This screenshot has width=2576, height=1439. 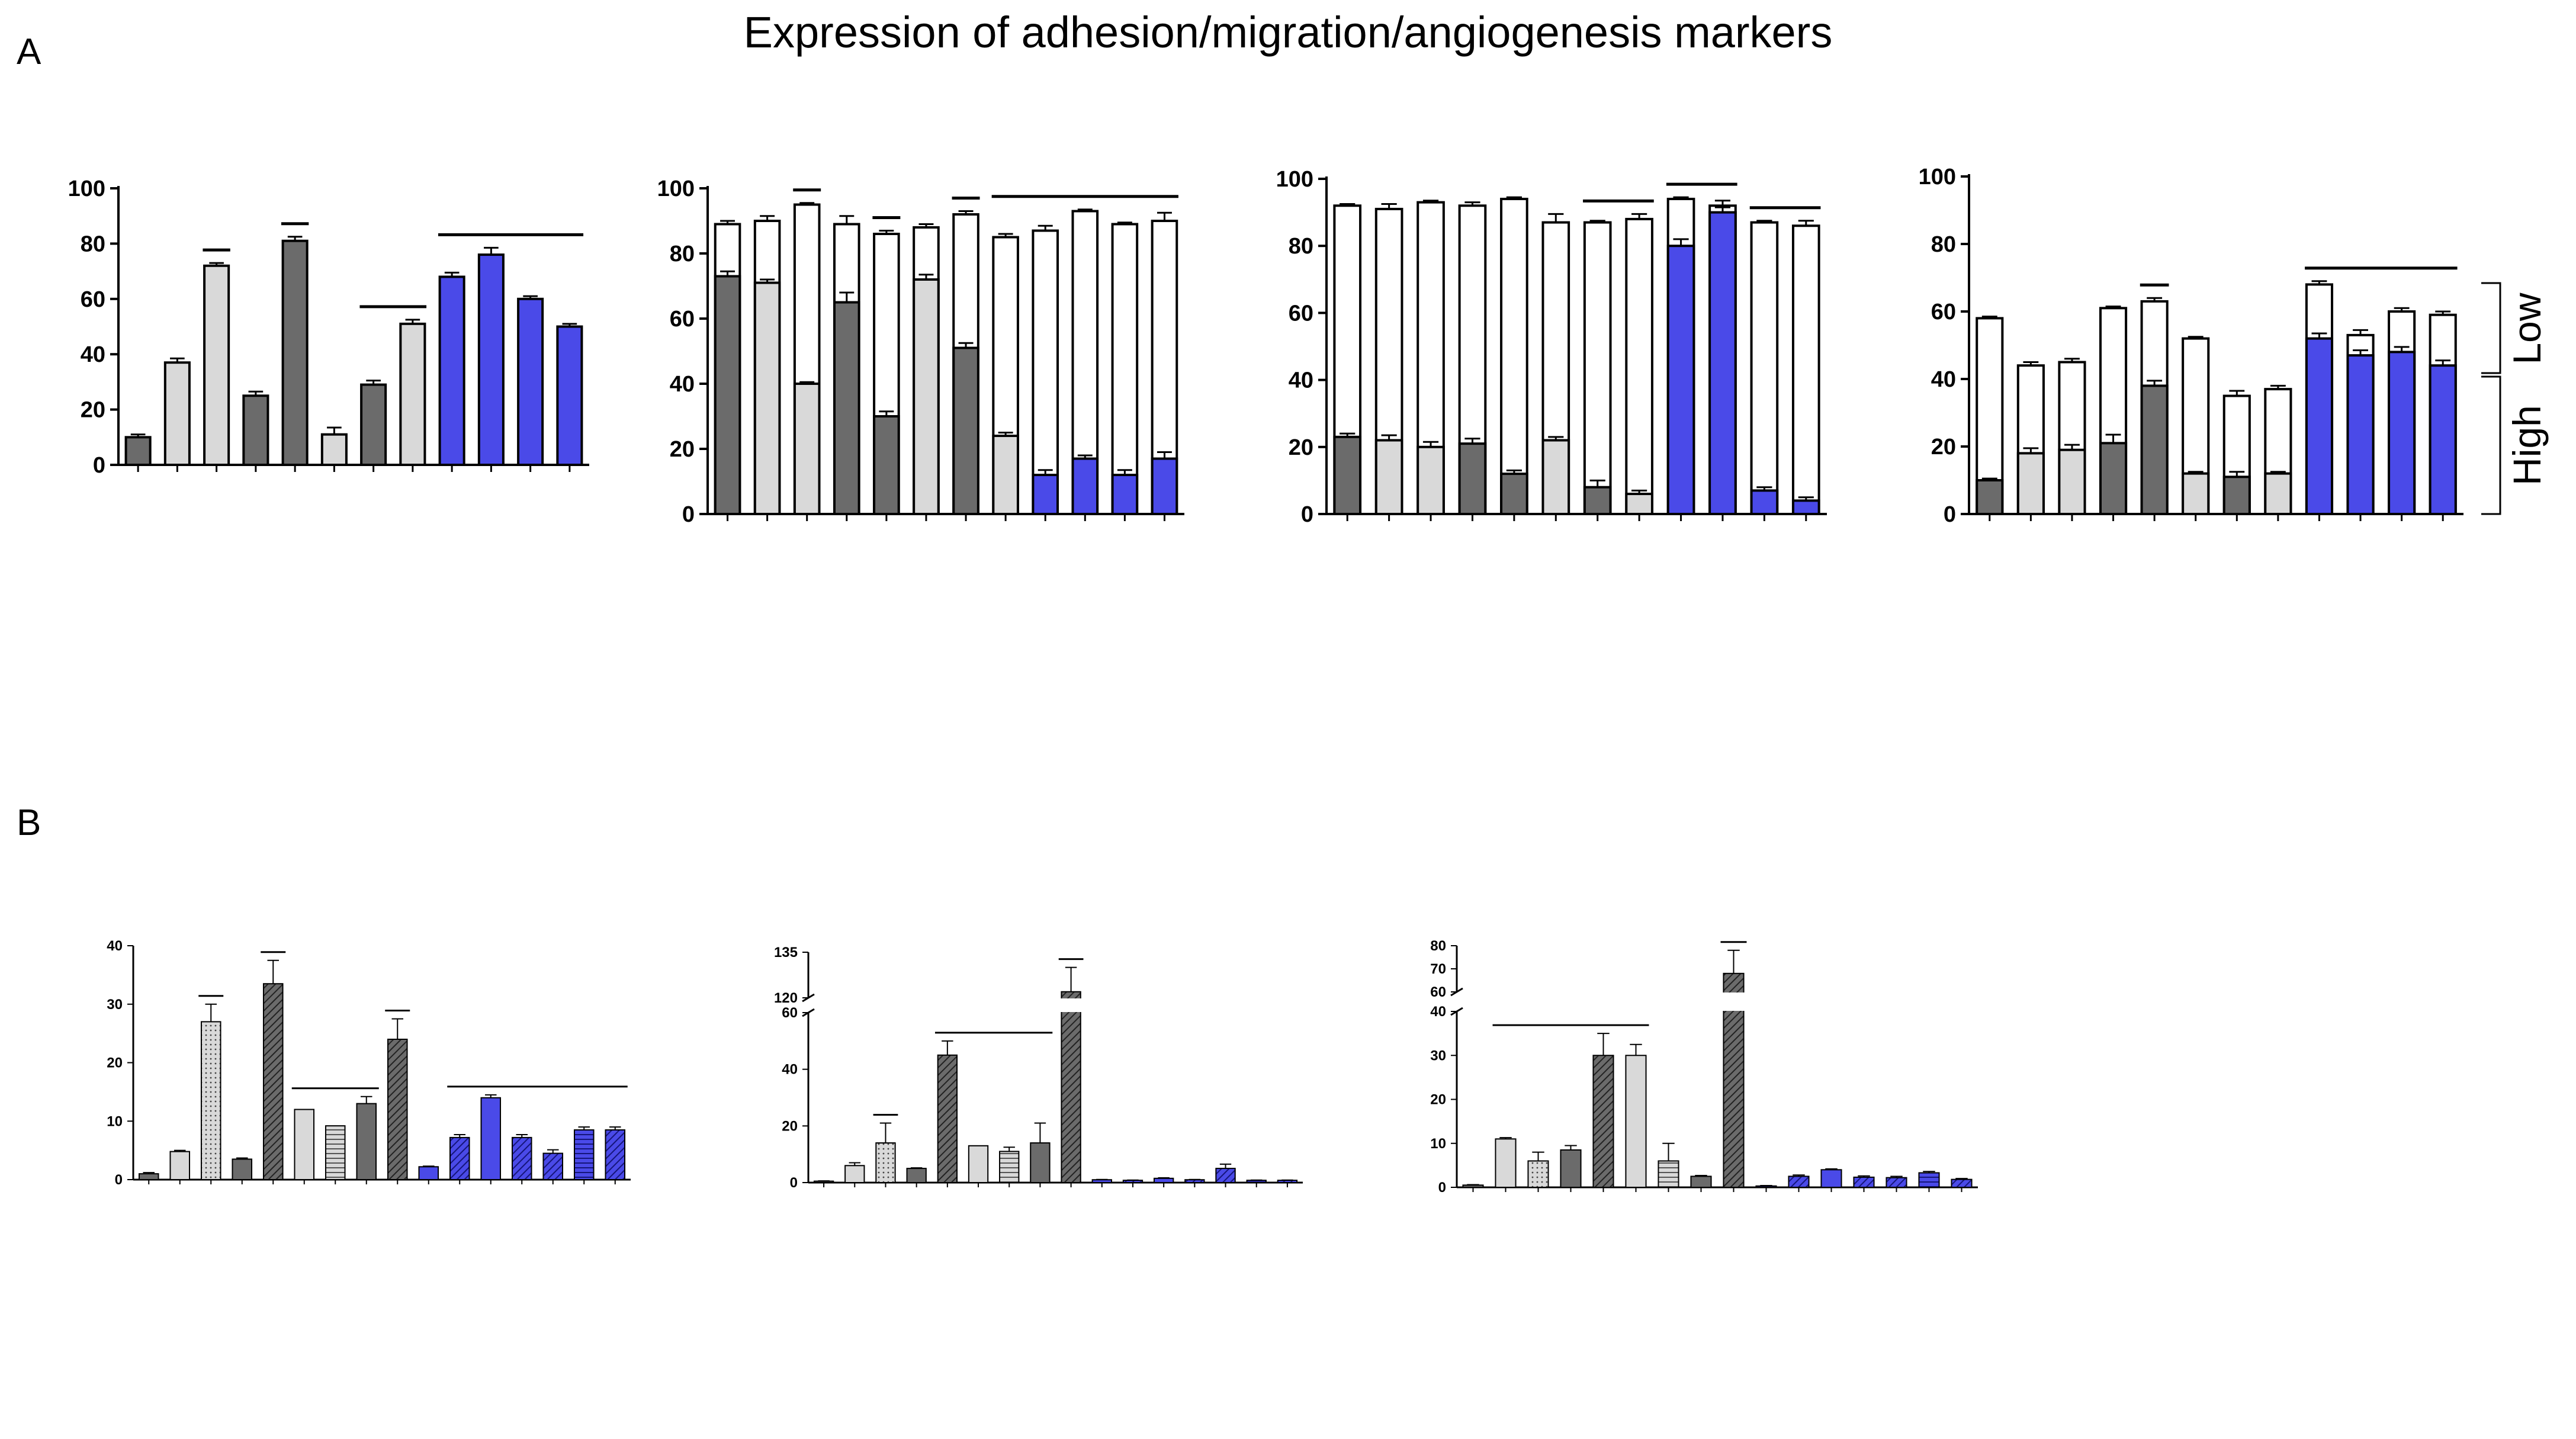 What do you see at coordinates (2491, 445) in the screenshot?
I see `high-bracket` at bounding box center [2491, 445].